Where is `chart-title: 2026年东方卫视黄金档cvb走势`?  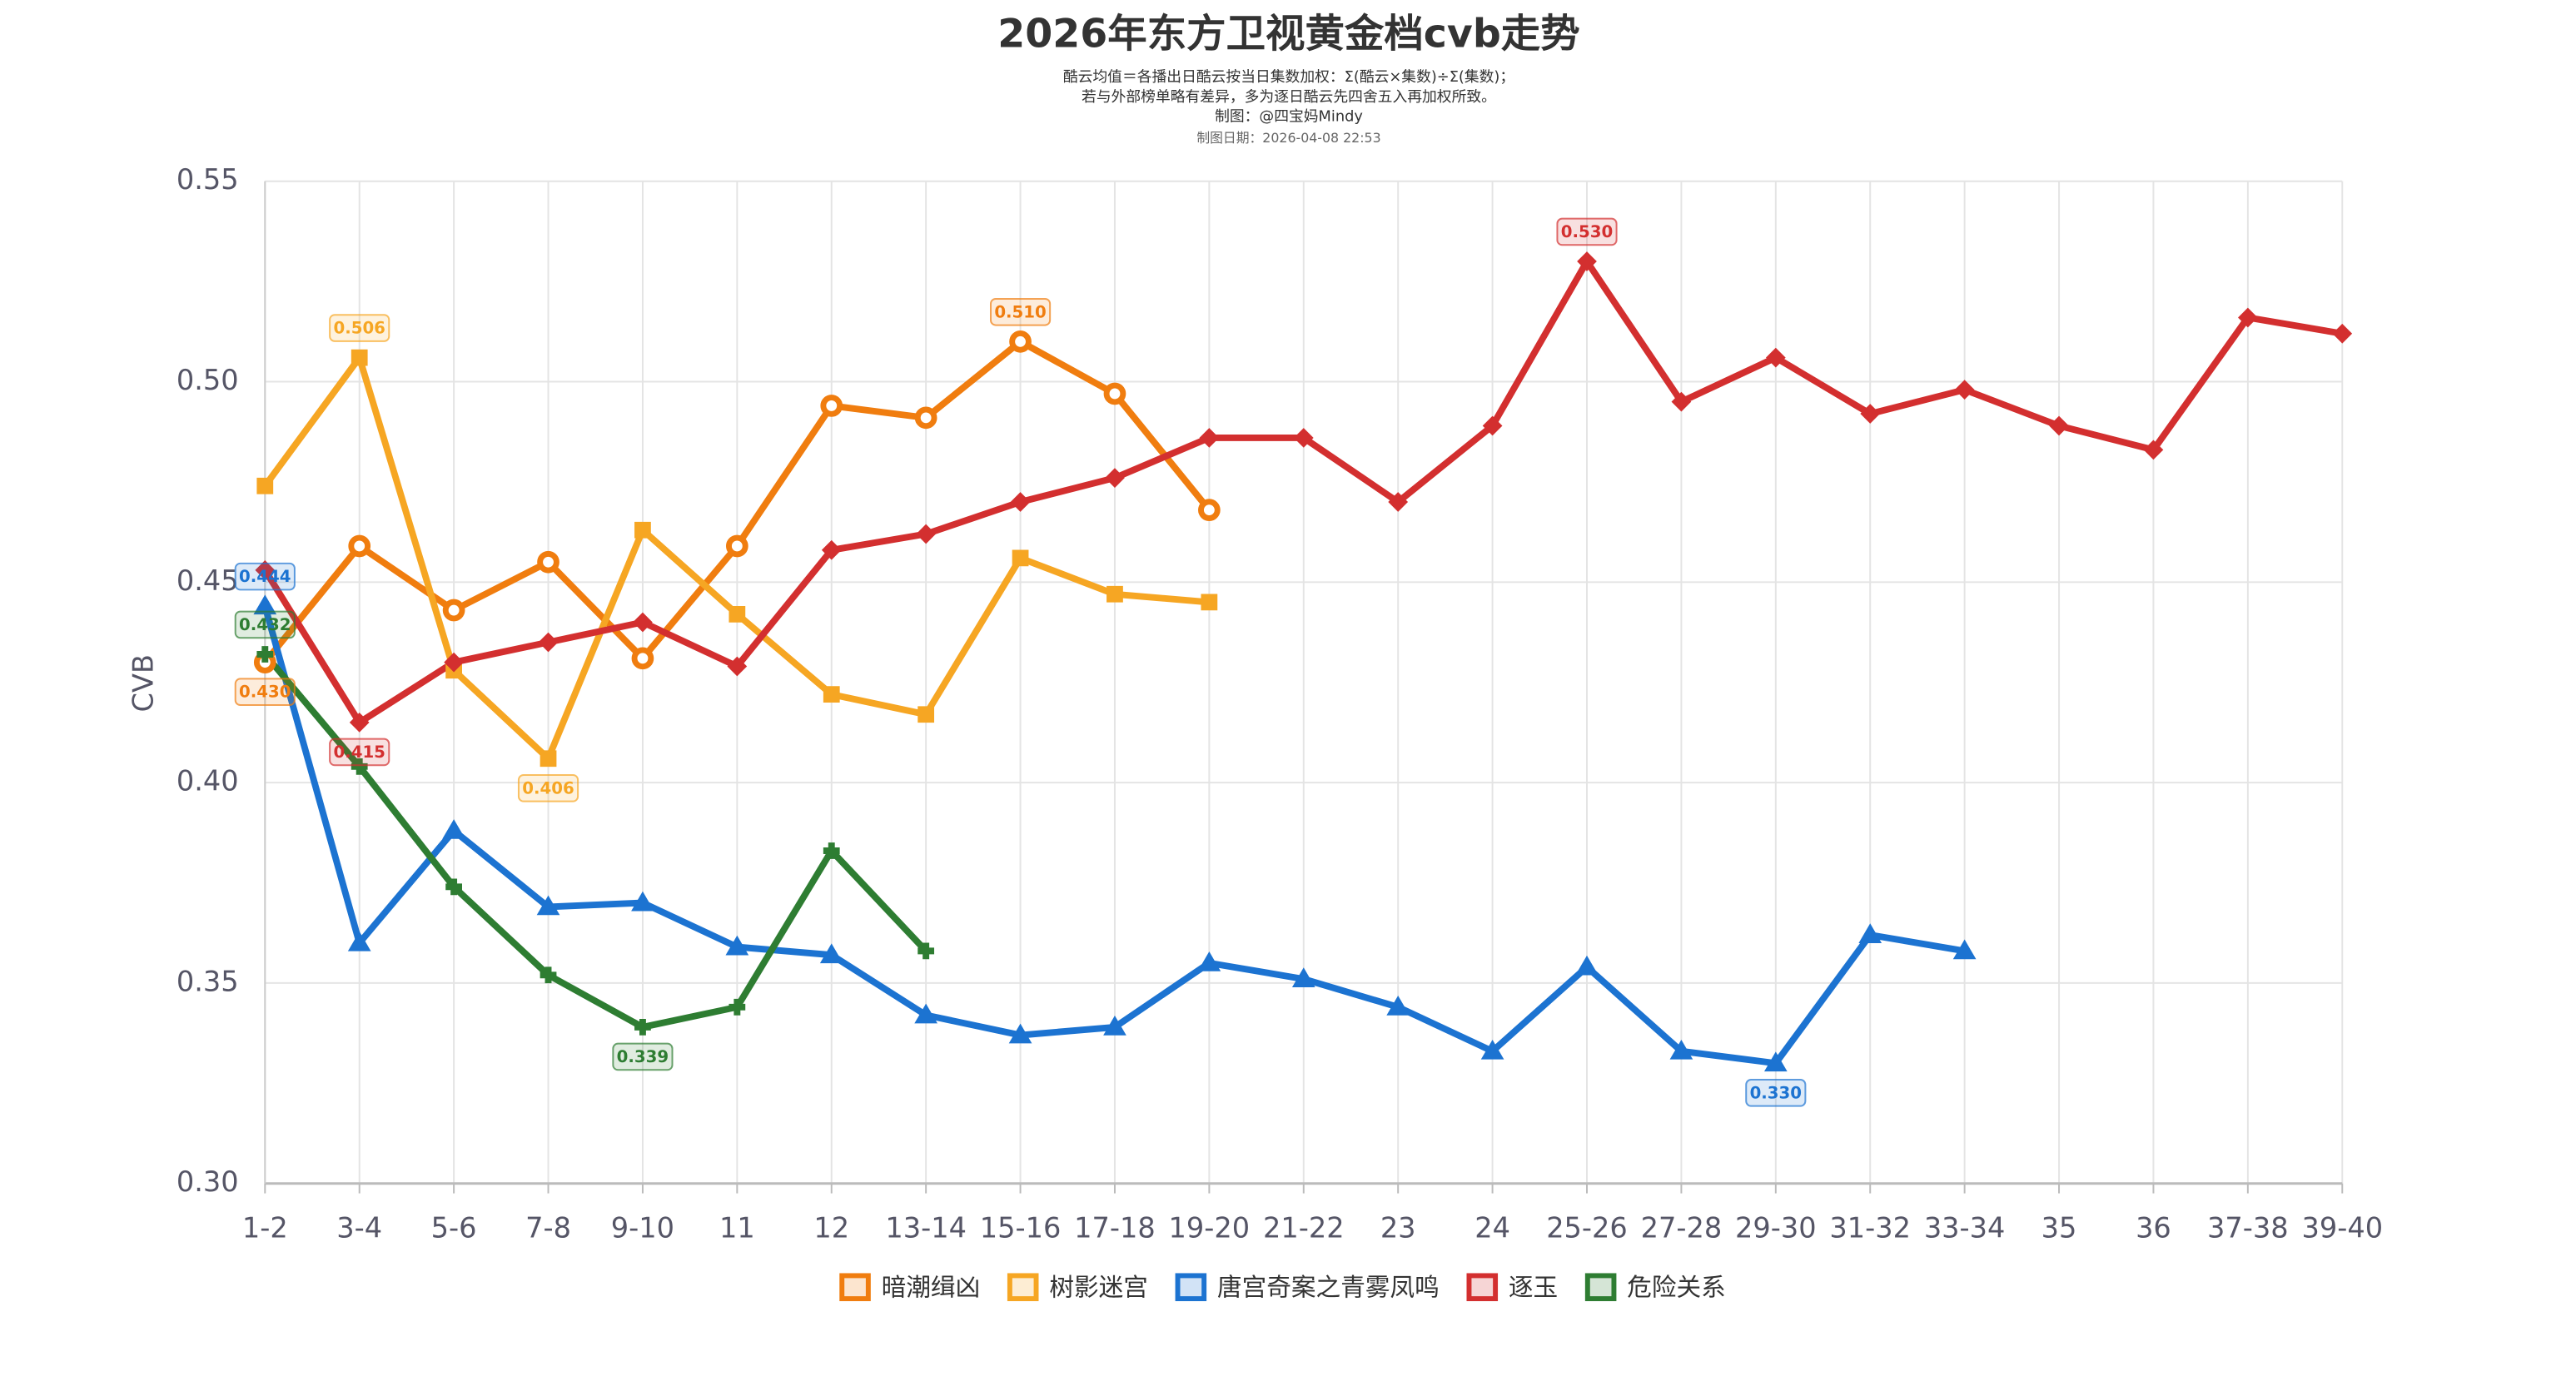
chart-title: 2026年东方卫视黄金档cvb走势 is located at coordinates (1288, 35).